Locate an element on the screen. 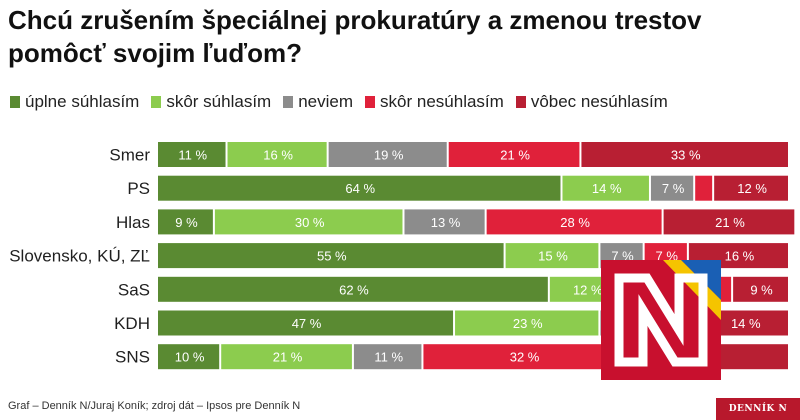 The width and height of the screenshot is (800, 420). data-label: 55 % is located at coordinates (332, 256).